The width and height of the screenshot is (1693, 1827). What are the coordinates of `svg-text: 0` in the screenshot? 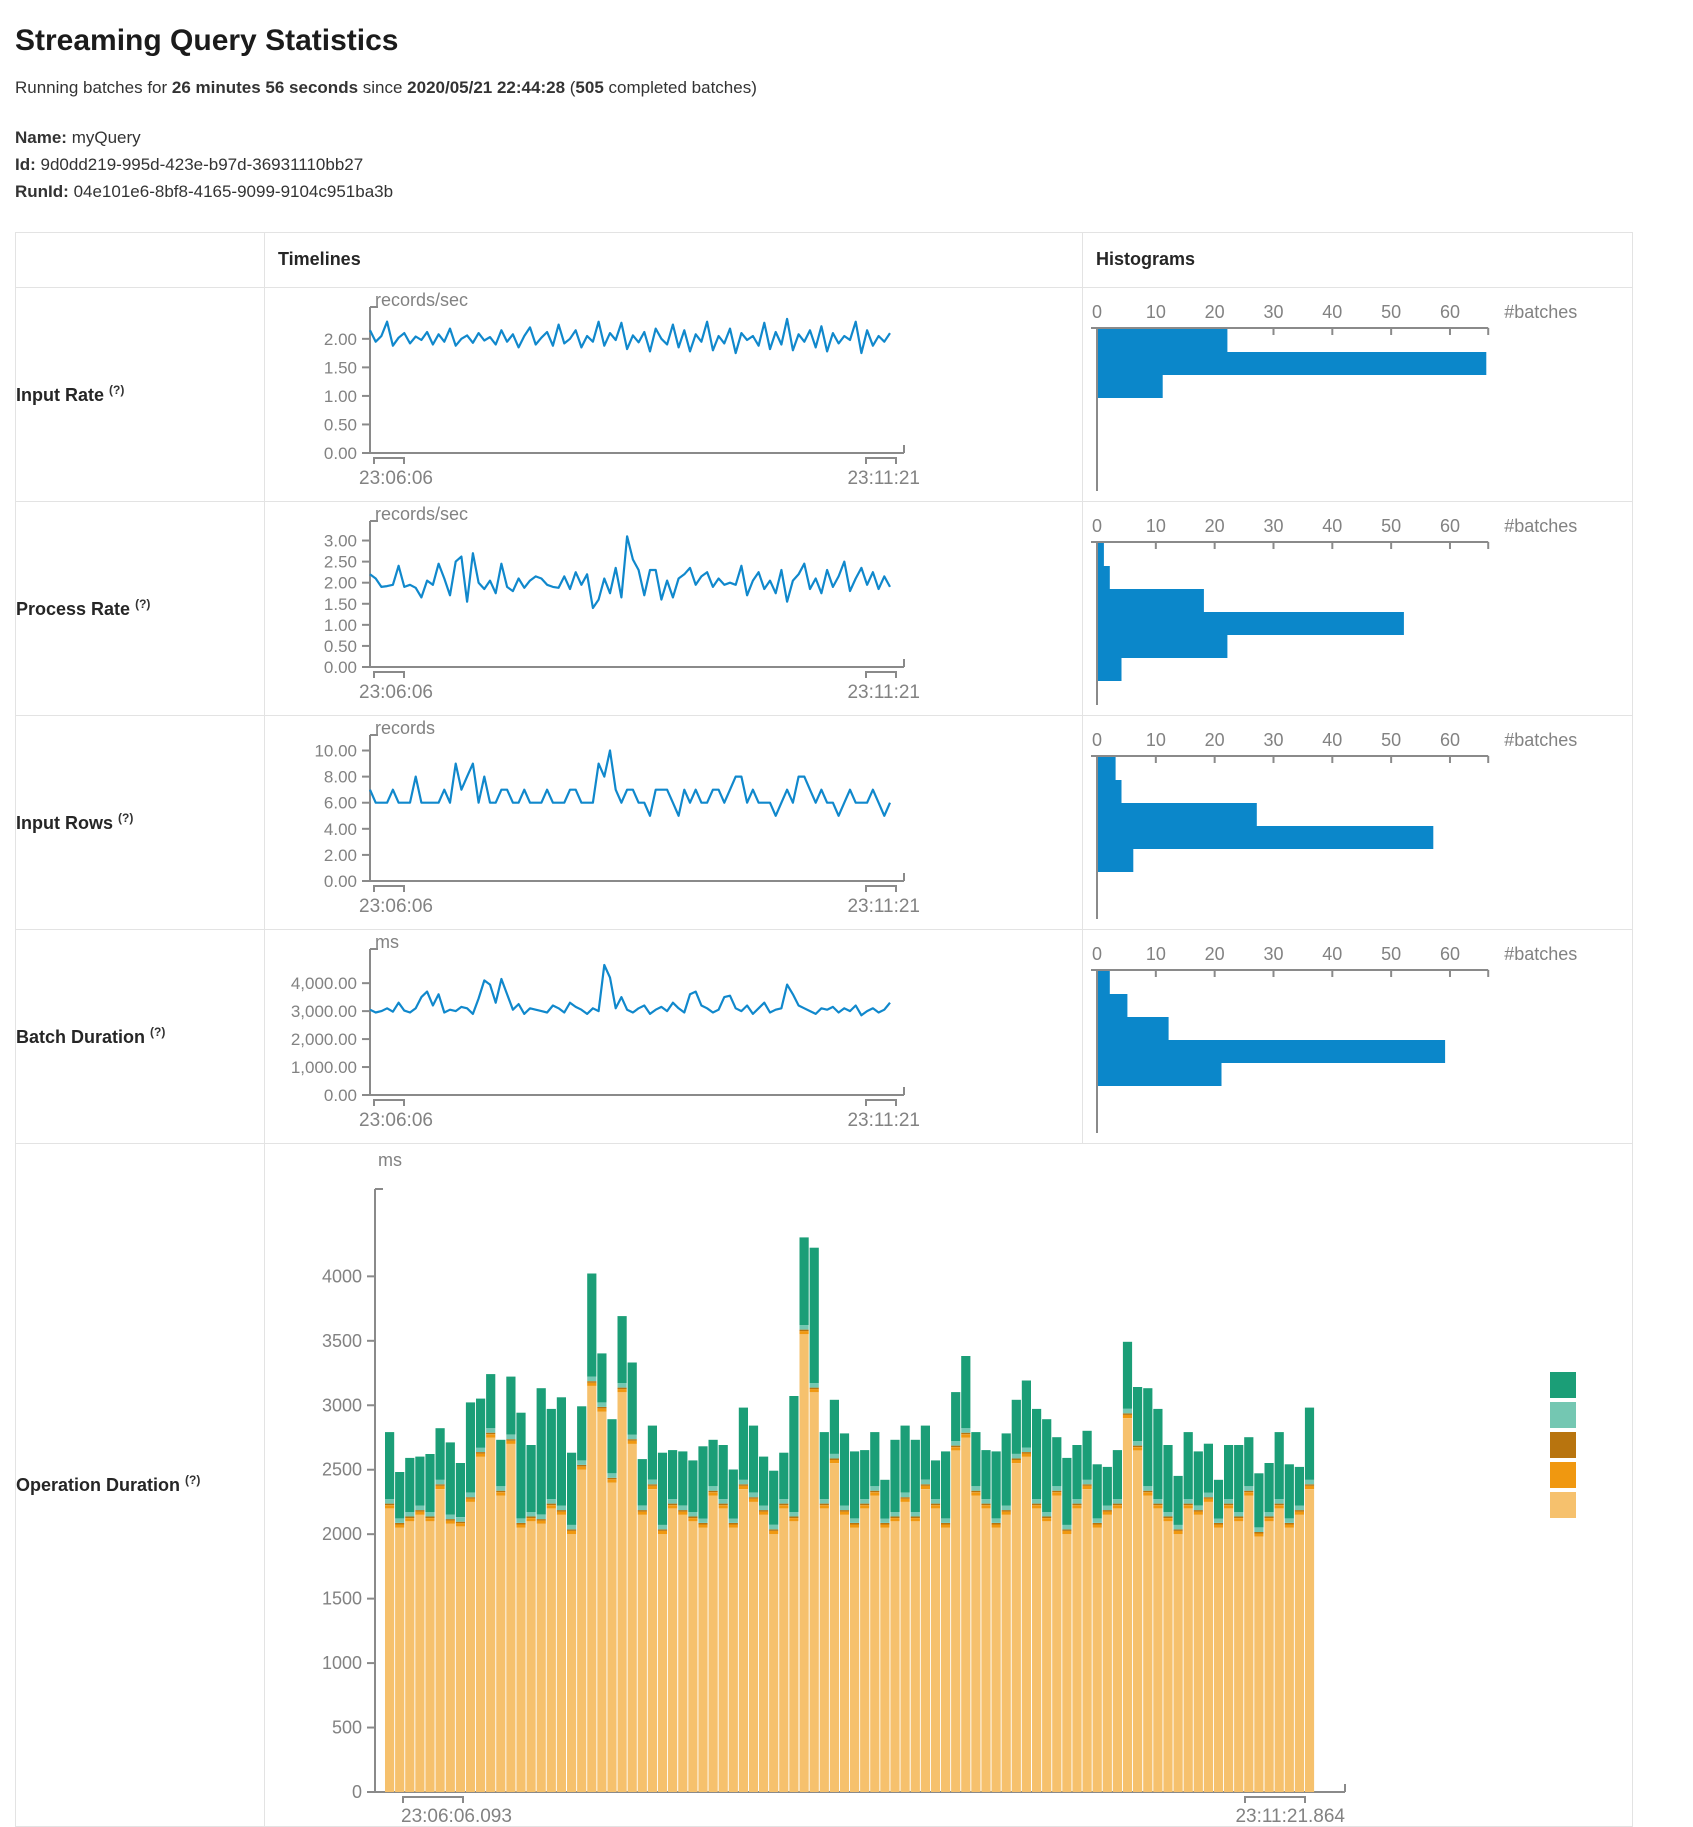 It's located at (1097, 526).